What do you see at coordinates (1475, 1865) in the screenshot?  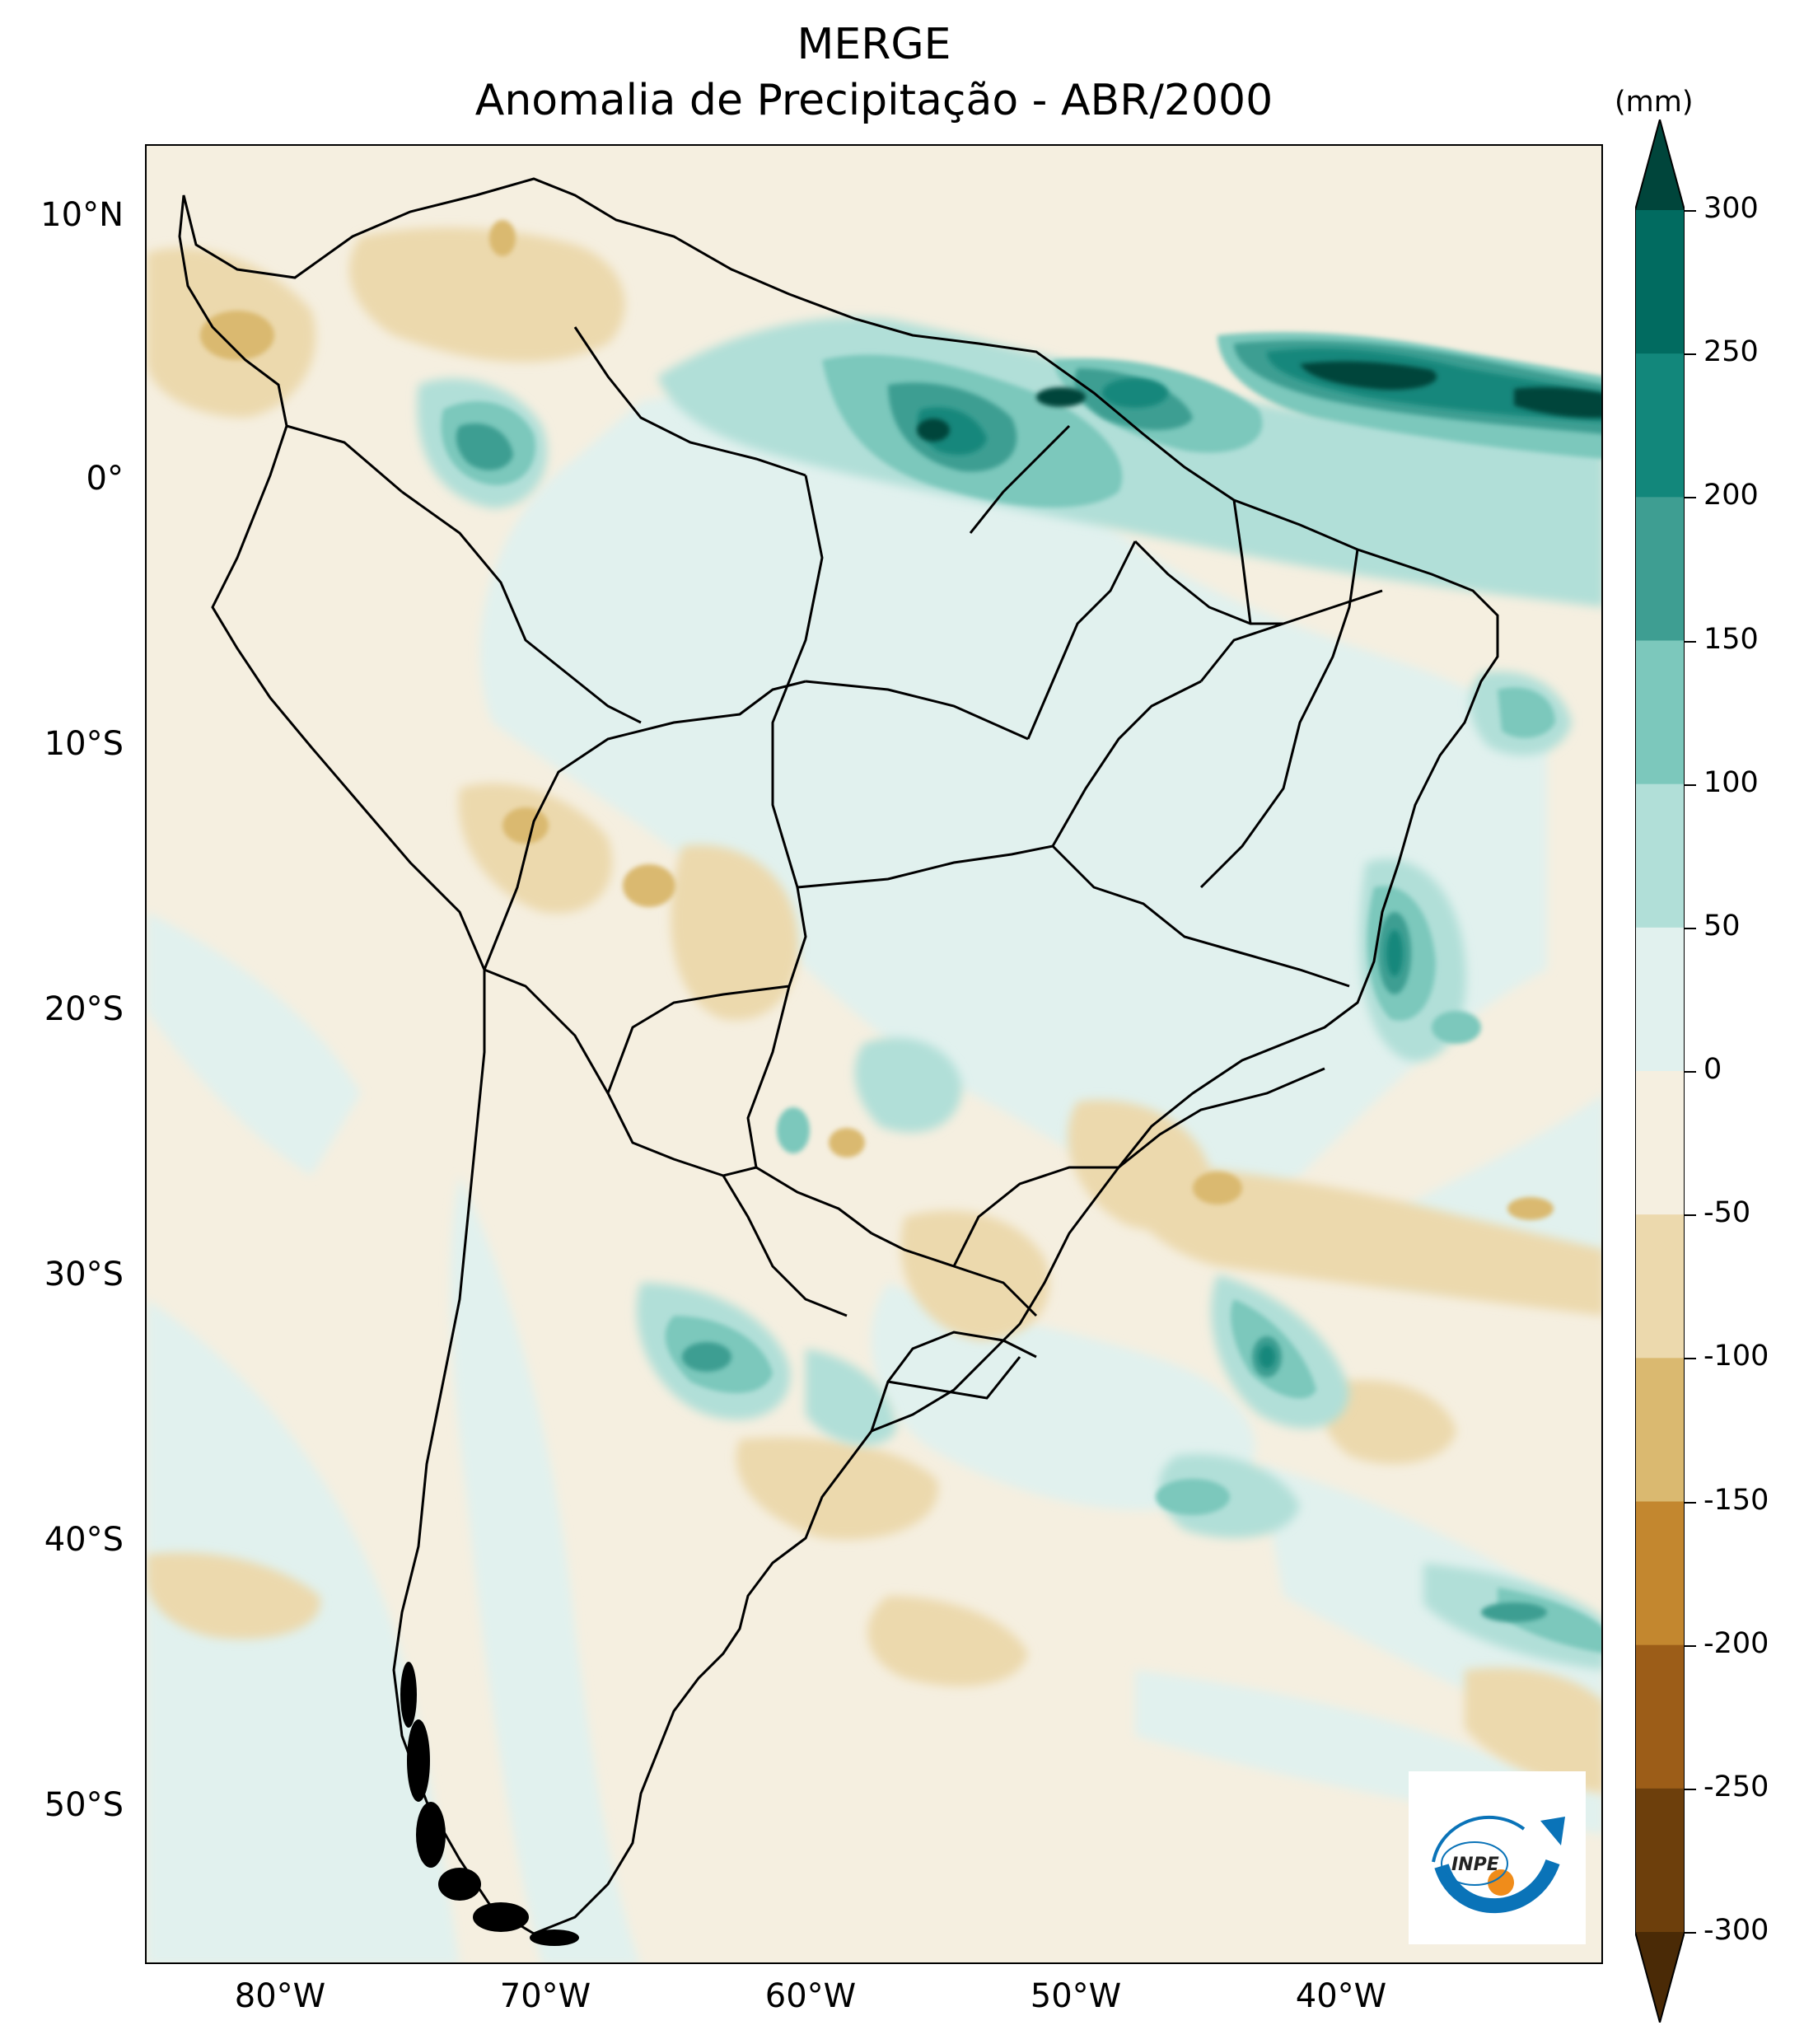 I see `logo-text: INPE` at bounding box center [1475, 1865].